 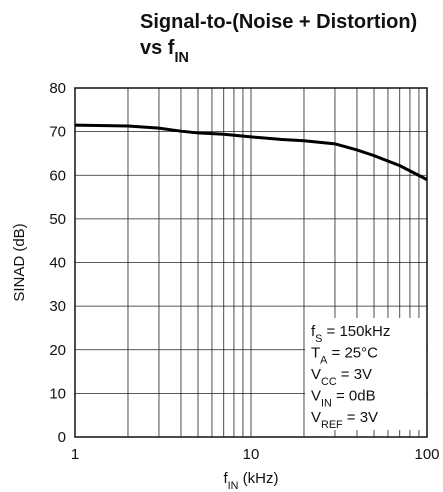 What do you see at coordinates (226, 478) in the screenshot?
I see `x-axis-label-part: f` at bounding box center [226, 478].